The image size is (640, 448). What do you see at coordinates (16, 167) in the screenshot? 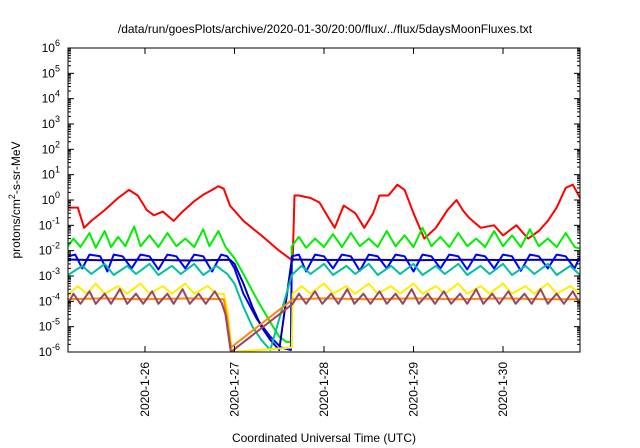
I see `y-axis-label-unit: -s-sr-MeV` at bounding box center [16, 167].